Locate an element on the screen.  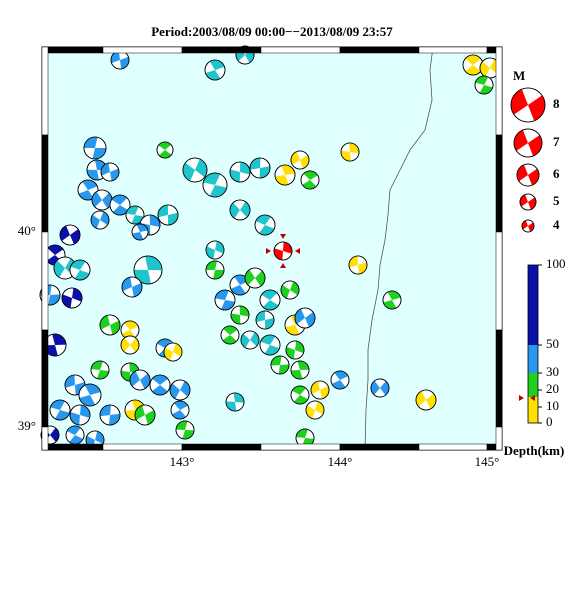
depth-bar-border is located at coordinates (533, 344).